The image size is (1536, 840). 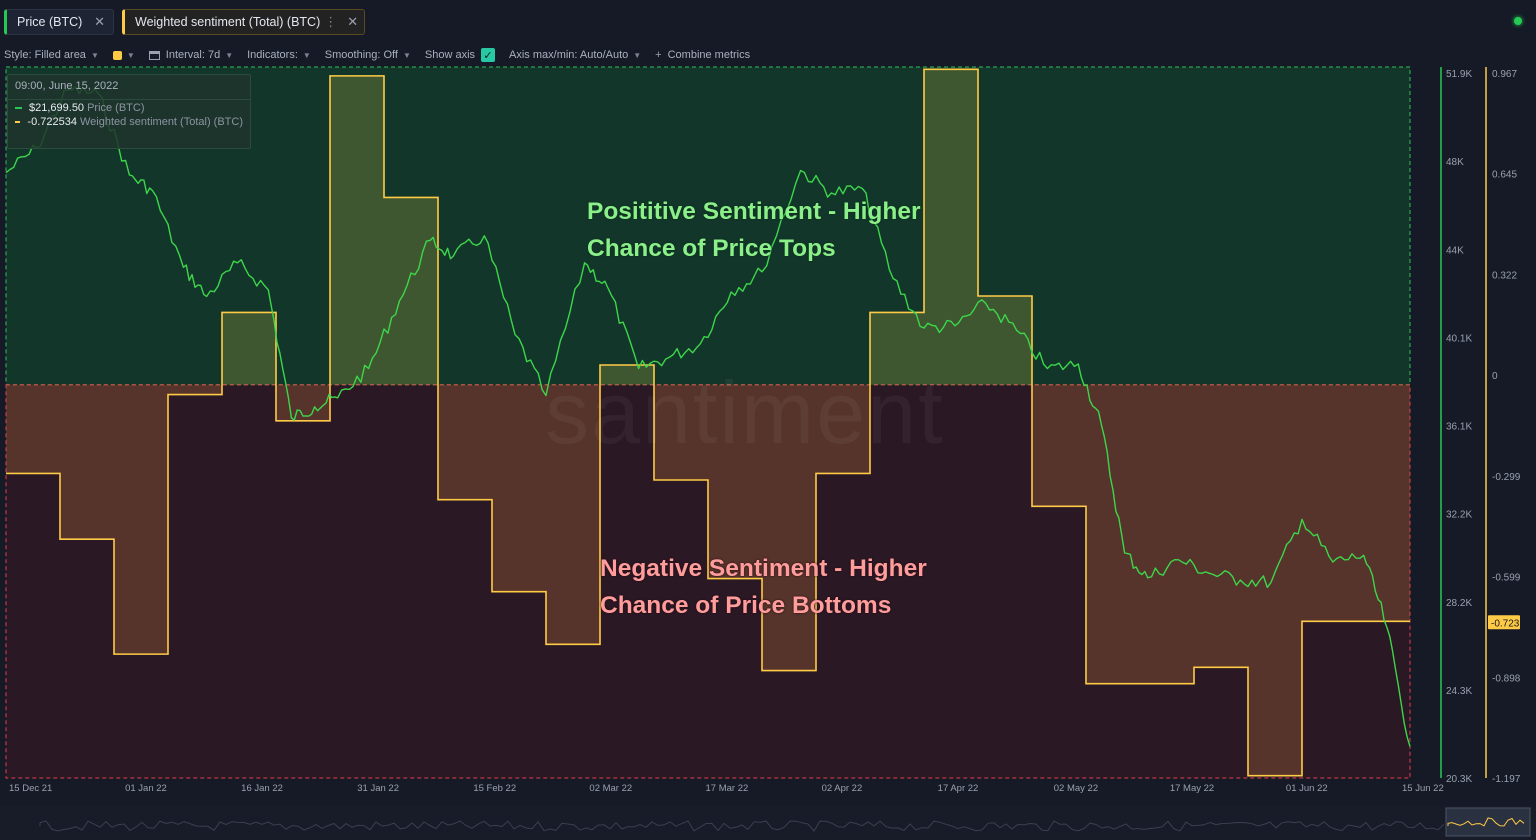 I want to click on style-dropdown: Style: Filled area ▼, so click(x=51, y=55).